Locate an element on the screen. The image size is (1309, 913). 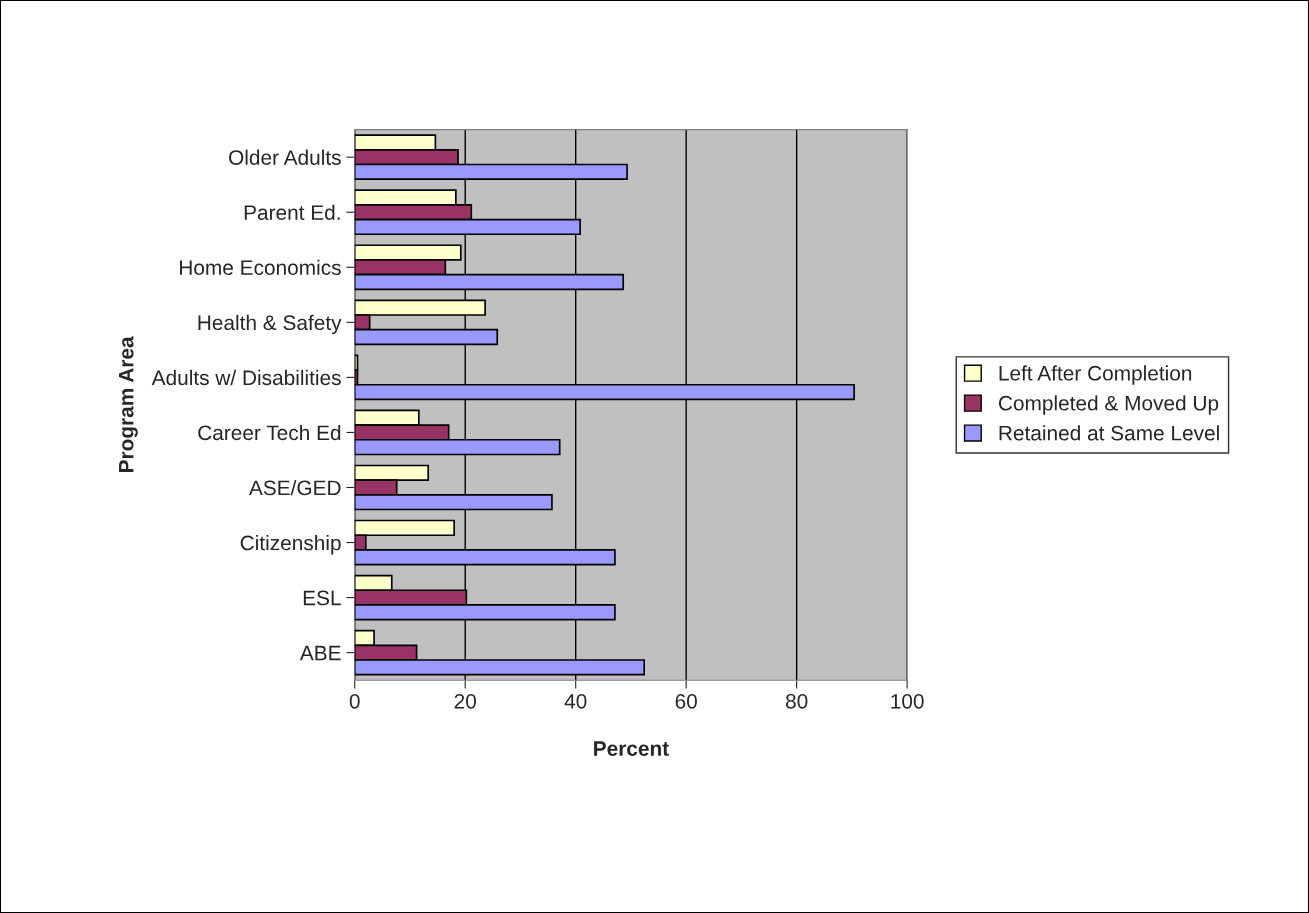
legend-label: Retained at Same Level is located at coordinates (1109, 433).